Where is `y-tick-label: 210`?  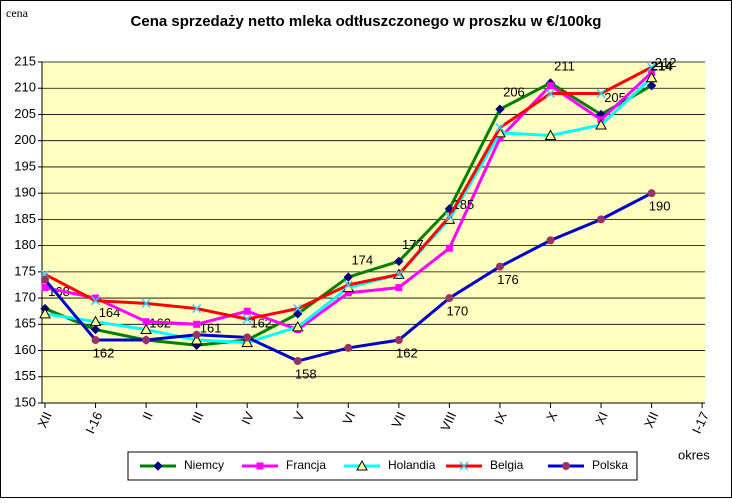 y-tick-label: 210 is located at coordinates (25, 87).